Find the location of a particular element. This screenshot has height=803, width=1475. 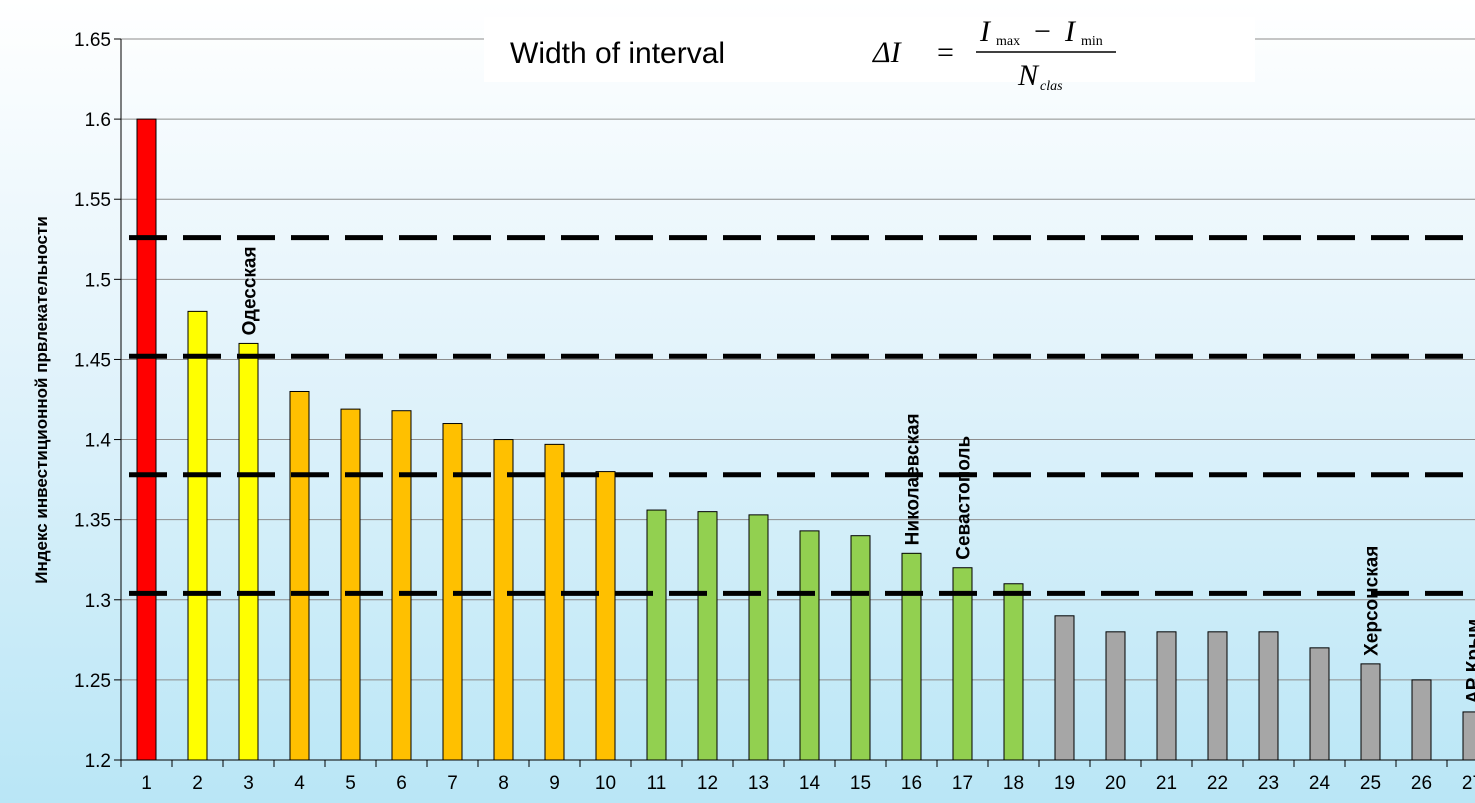

x-tick-label: 11 is located at coordinates (657, 783).